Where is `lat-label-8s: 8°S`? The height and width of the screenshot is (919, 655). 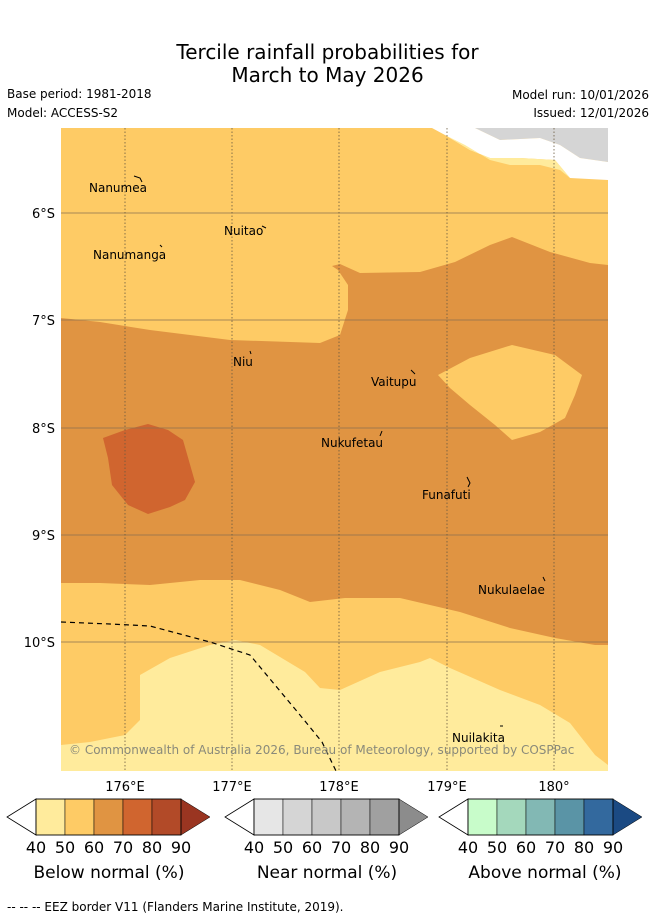
lat-label-8s: 8°S is located at coordinates (43, 429).